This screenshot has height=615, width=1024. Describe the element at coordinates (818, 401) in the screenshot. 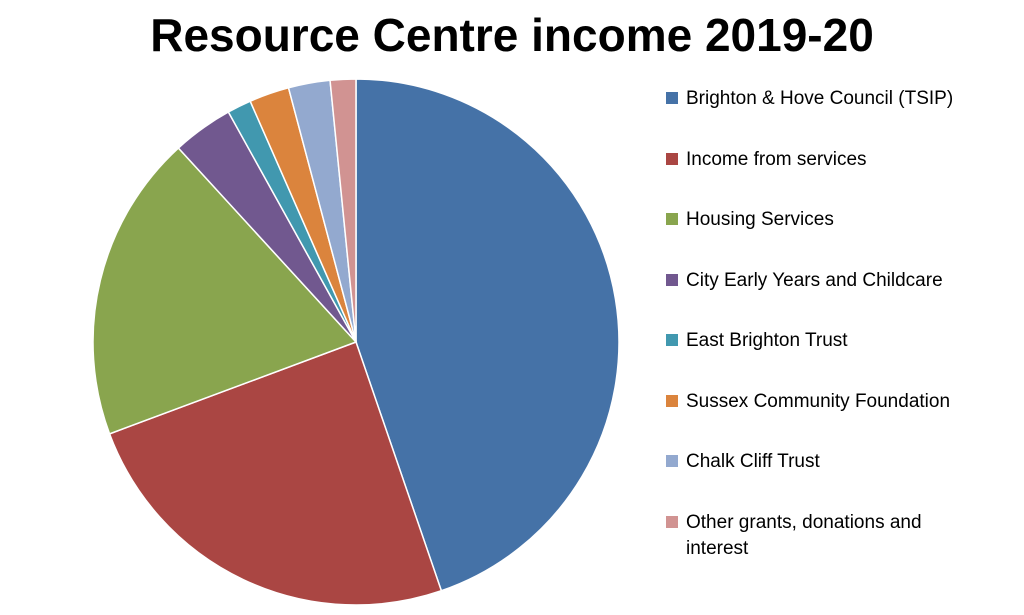

I see `legend-label: Sussex Community Foundation` at that location.